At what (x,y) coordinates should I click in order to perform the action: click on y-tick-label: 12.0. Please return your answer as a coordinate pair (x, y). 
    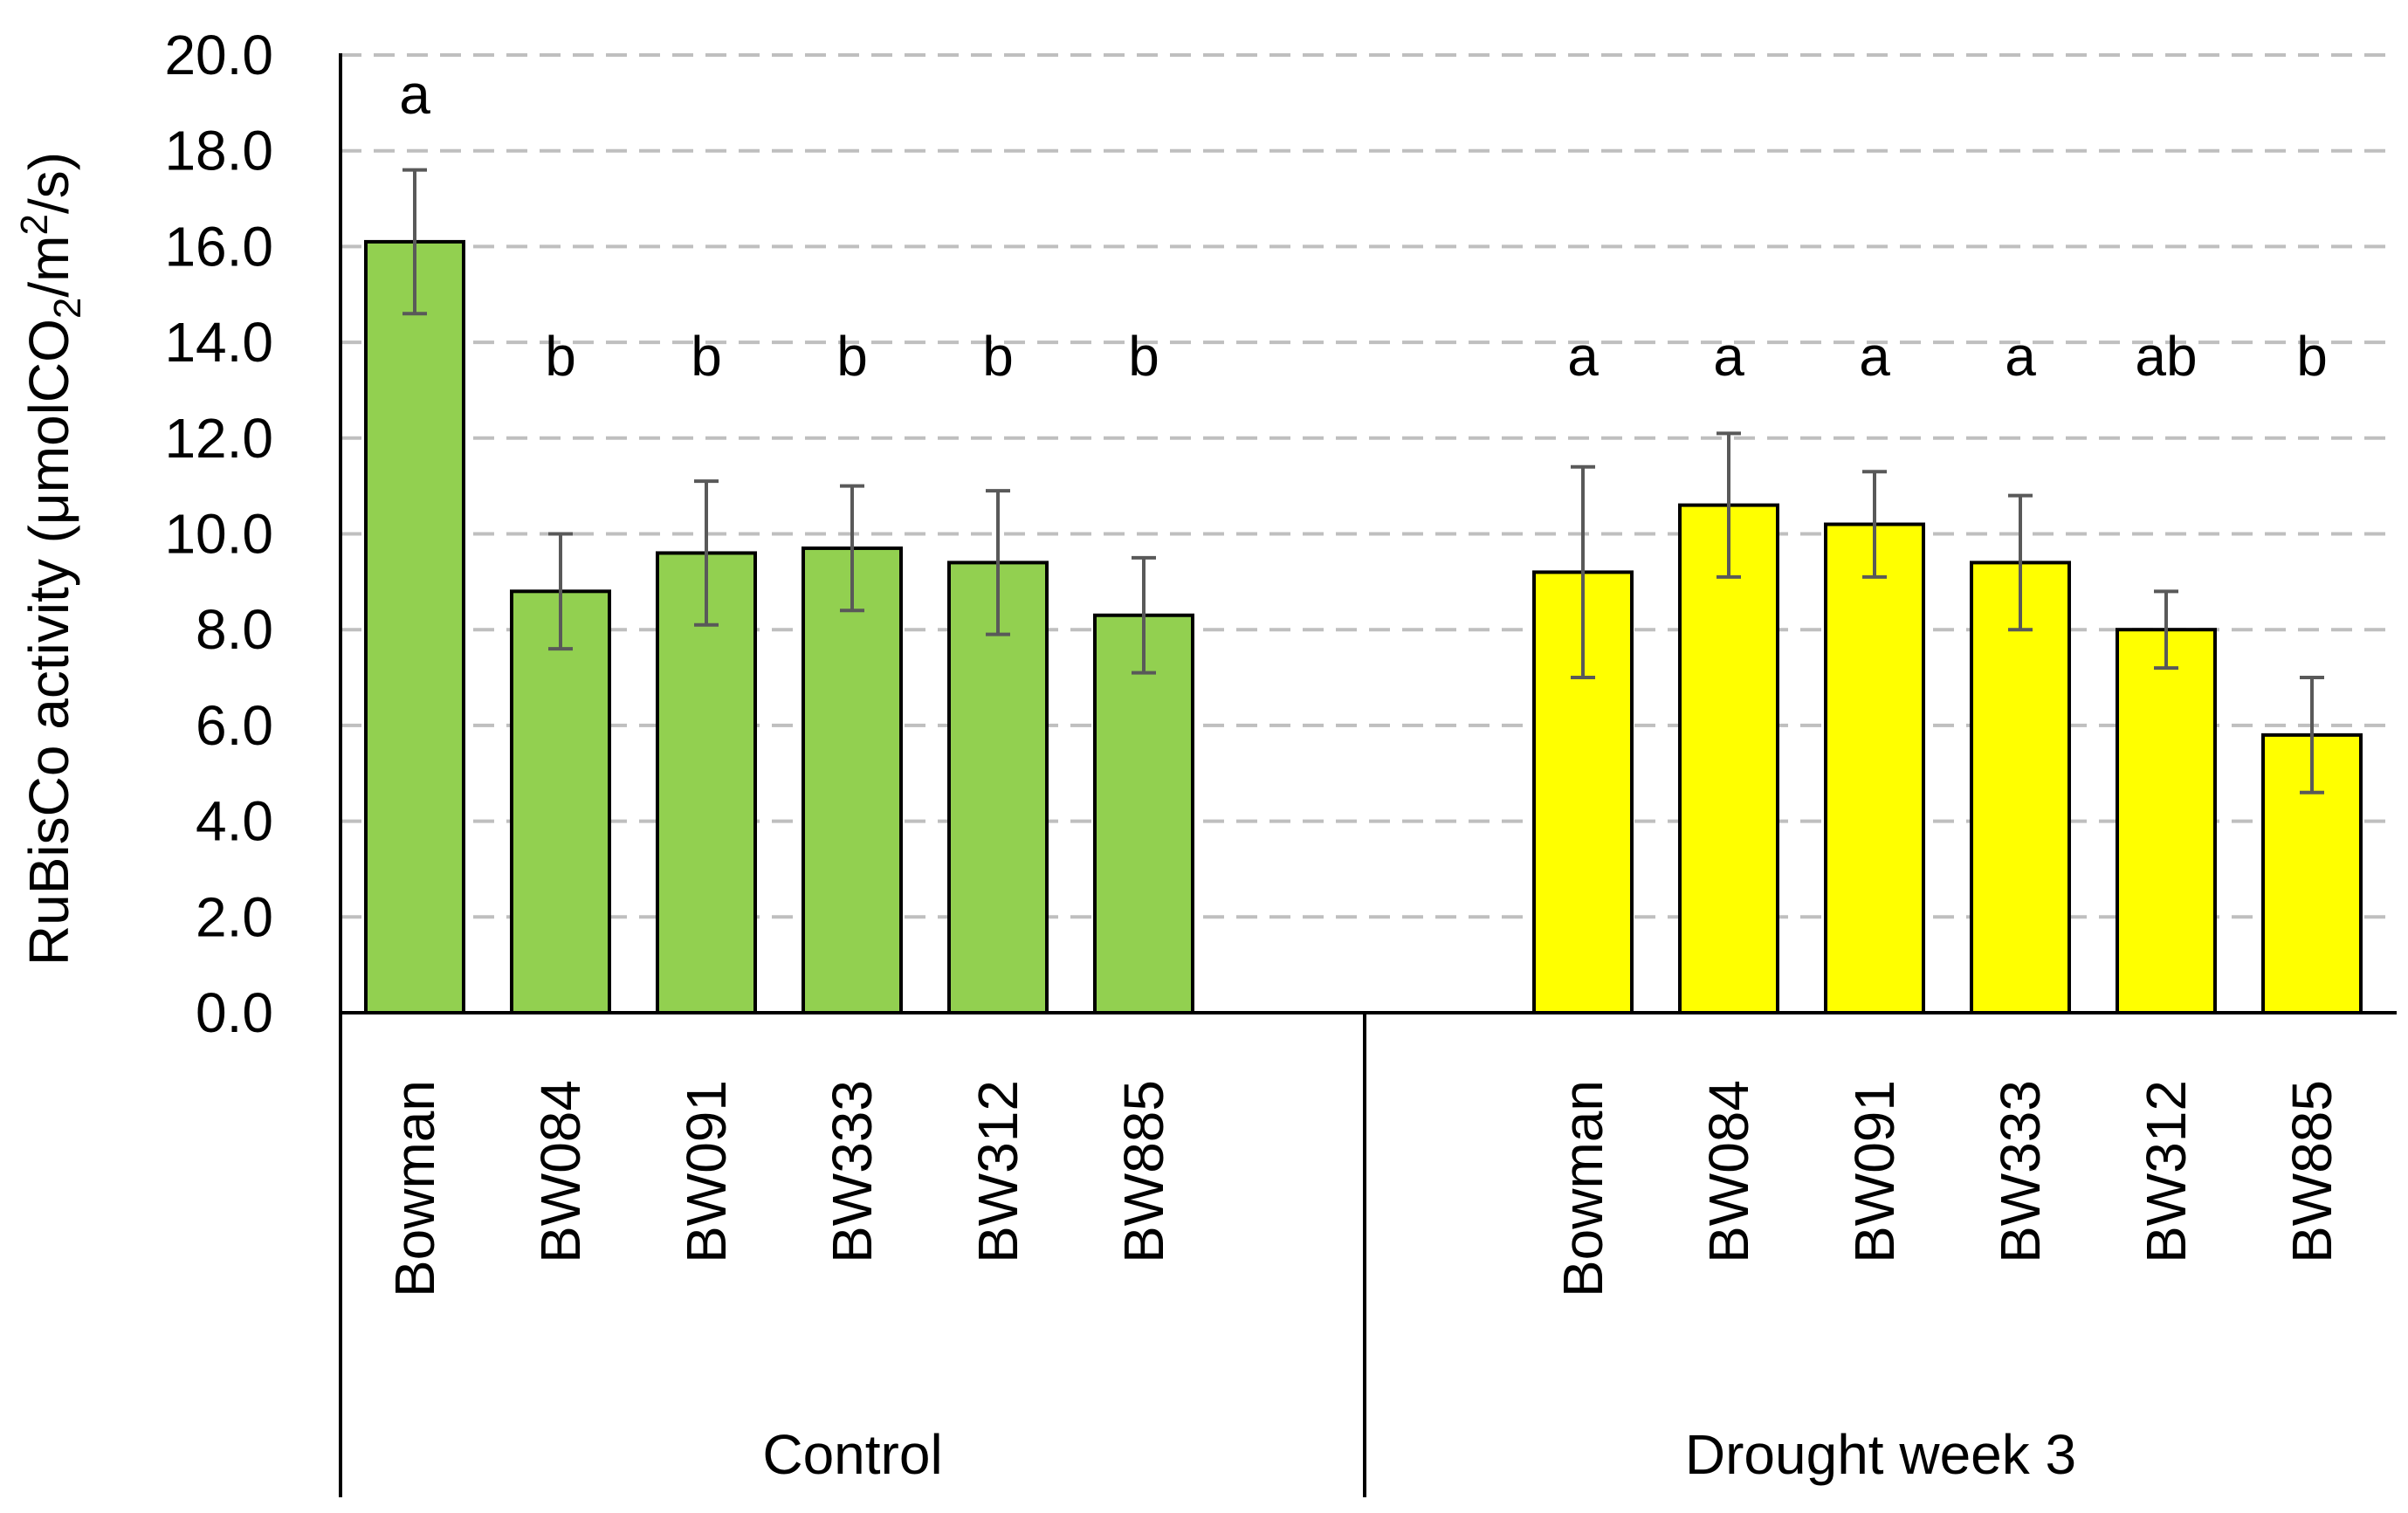
    Looking at the image, I should click on (218, 439).